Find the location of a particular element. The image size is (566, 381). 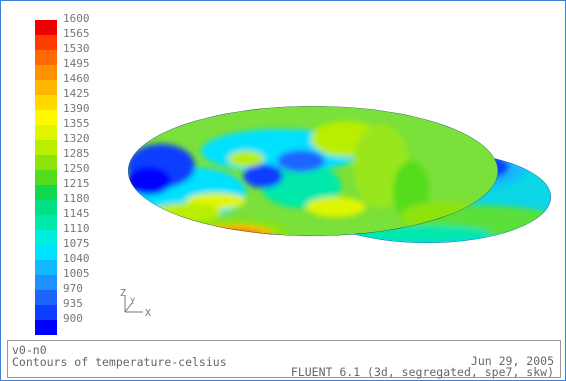

legend-tick-label: 1425 is located at coordinates (76, 93).